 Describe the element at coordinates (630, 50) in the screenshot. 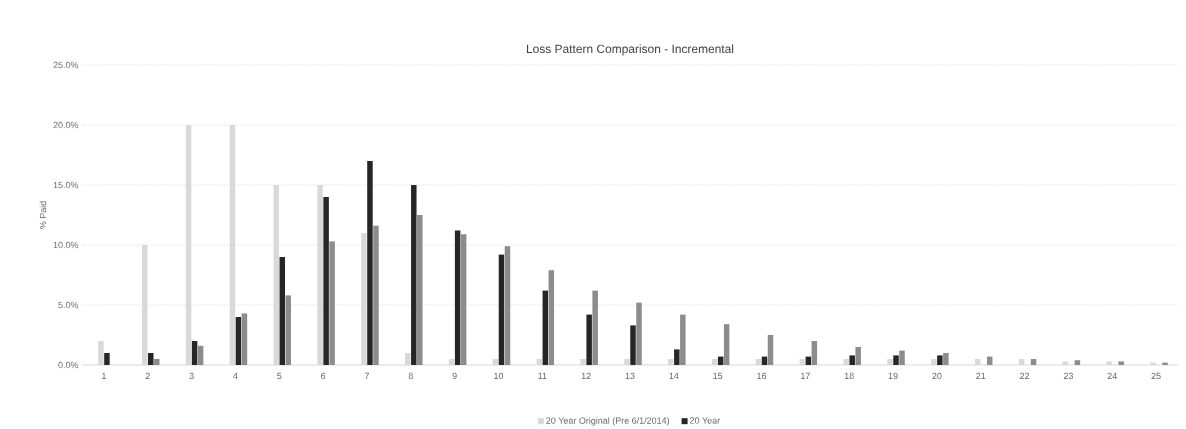

I see `chart-title: Loss Pattern Comparison - Incremental` at that location.